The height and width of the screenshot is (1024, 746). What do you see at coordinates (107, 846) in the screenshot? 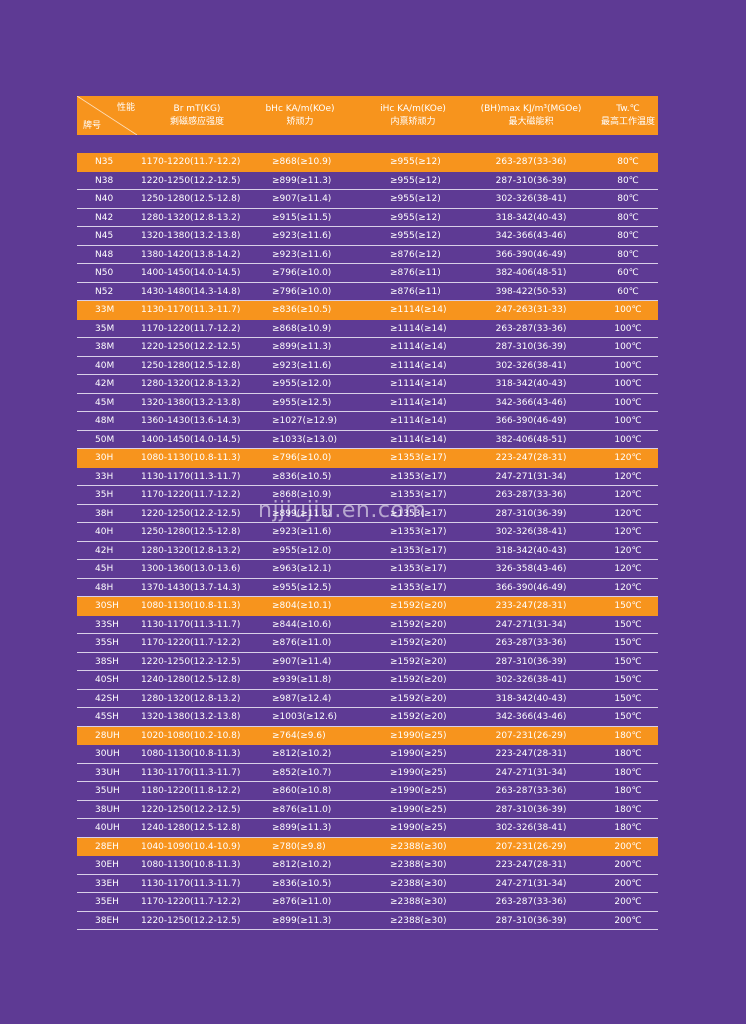
I see `table-cell: 28EH` at bounding box center [107, 846].